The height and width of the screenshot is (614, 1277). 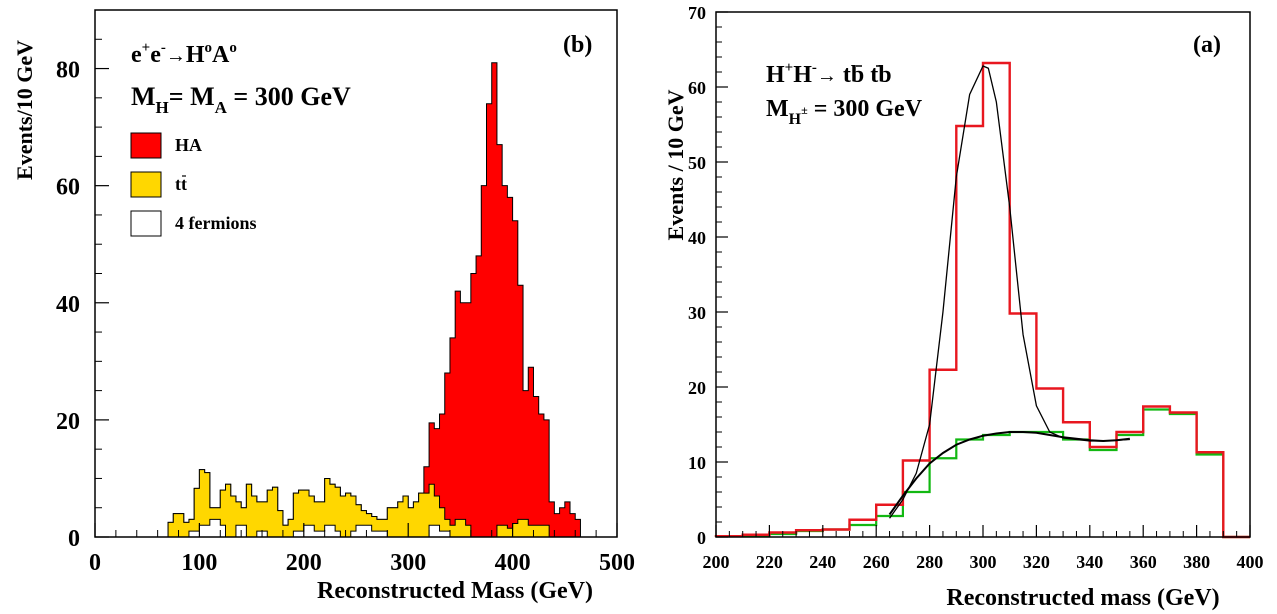 I want to click on left-y-tick-label: 60, so click(x=68, y=188).